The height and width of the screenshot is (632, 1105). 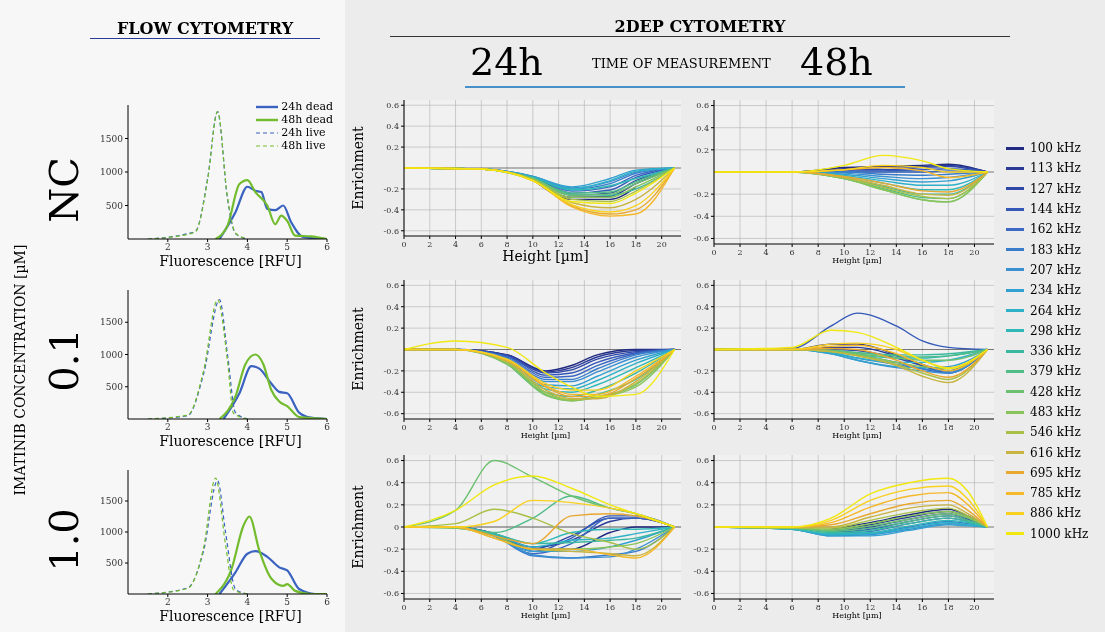 I want to click on legend-label: 207 kHz, so click(x=1055, y=269).